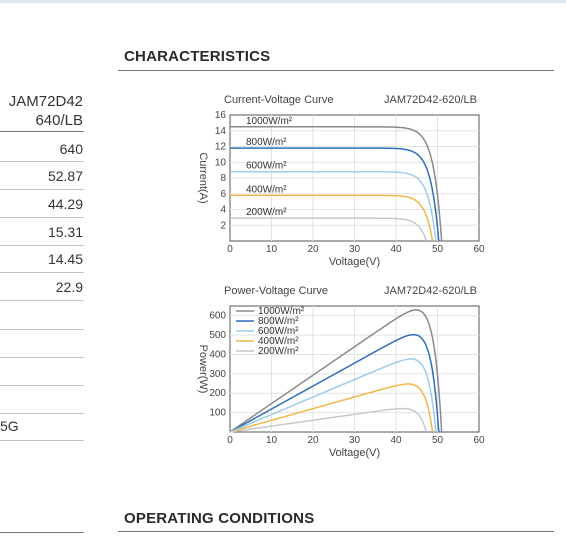 The height and width of the screenshot is (540, 566). What do you see at coordinates (278, 331) in the screenshot?
I see `legend-label: 600W/m²` at bounding box center [278, 331].